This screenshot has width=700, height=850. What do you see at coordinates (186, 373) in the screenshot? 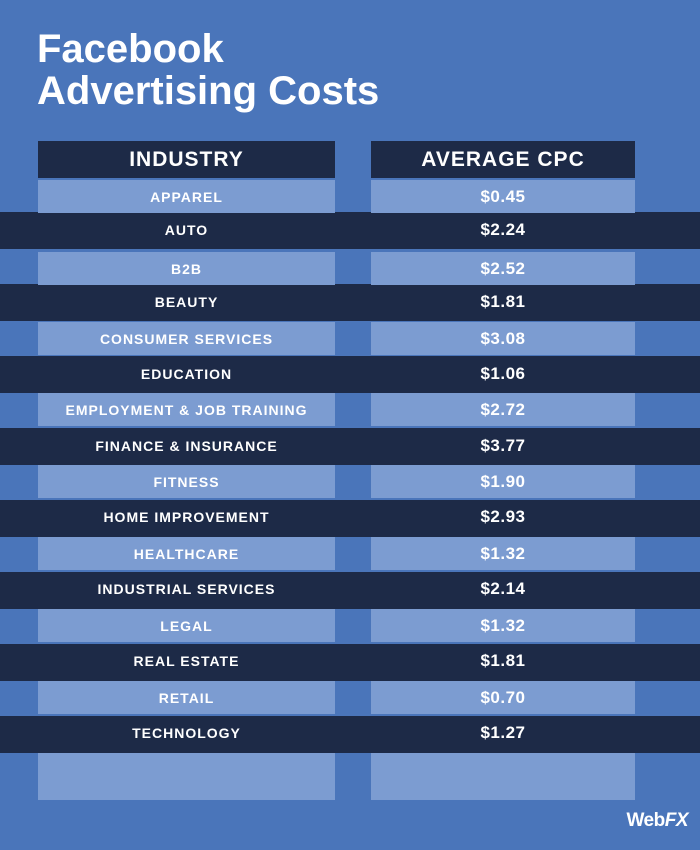
I see `industry-cell-5: EDUCATION` at bounding box center [186, 373].